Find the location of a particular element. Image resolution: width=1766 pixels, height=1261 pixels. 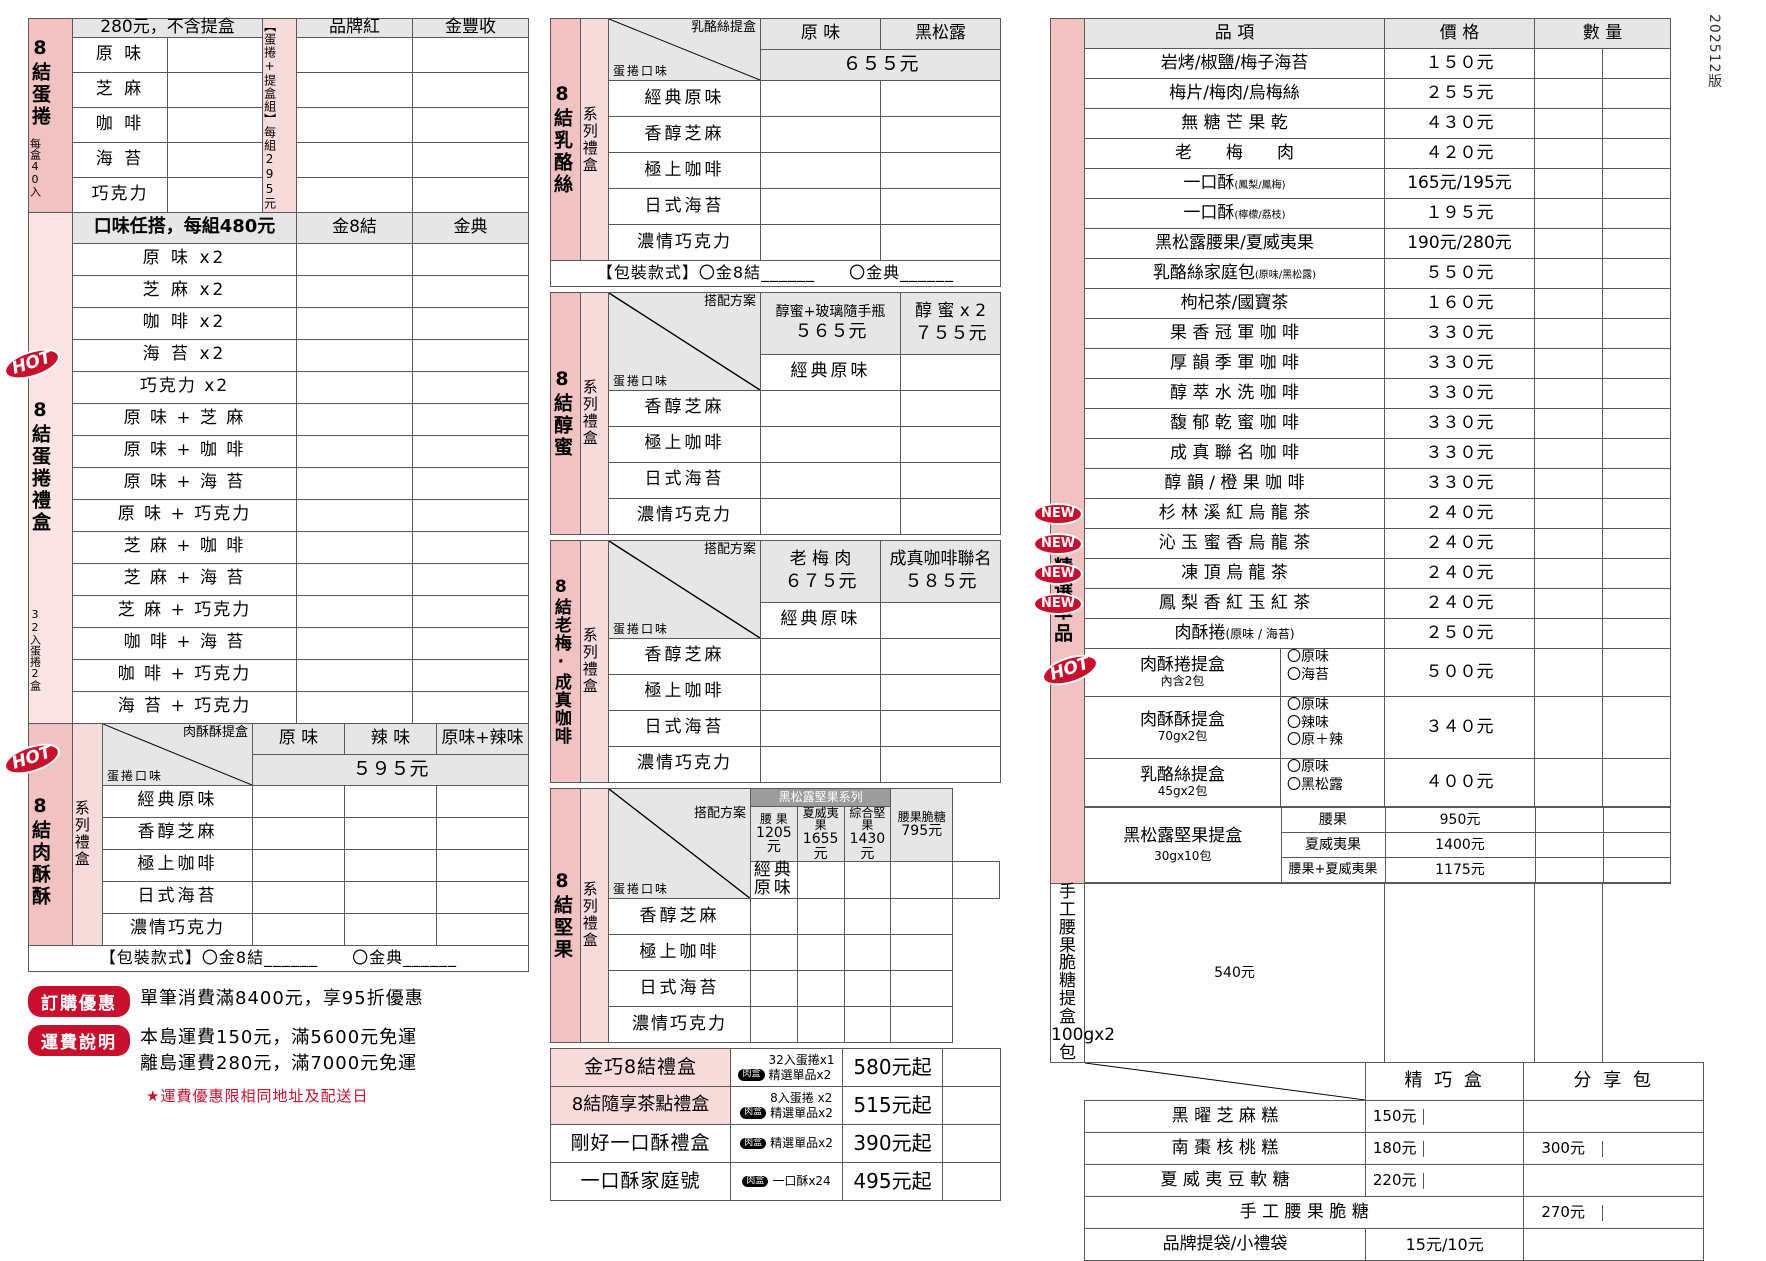

option-1-0: 〇原味 is located at coordinates (1308, 705).